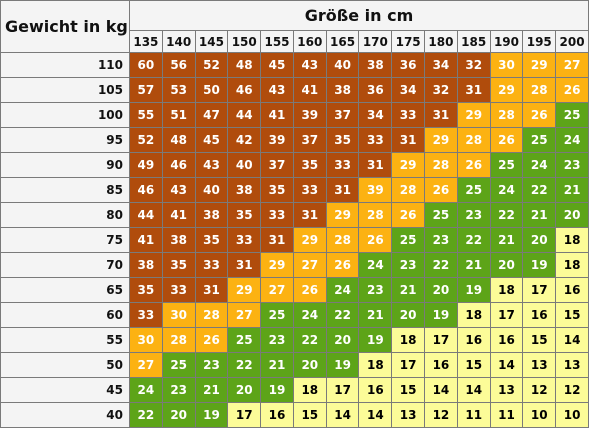  Describe the element at coordinates (473, 41) in the screenshot. I see `height-header-185: 185` at that location.